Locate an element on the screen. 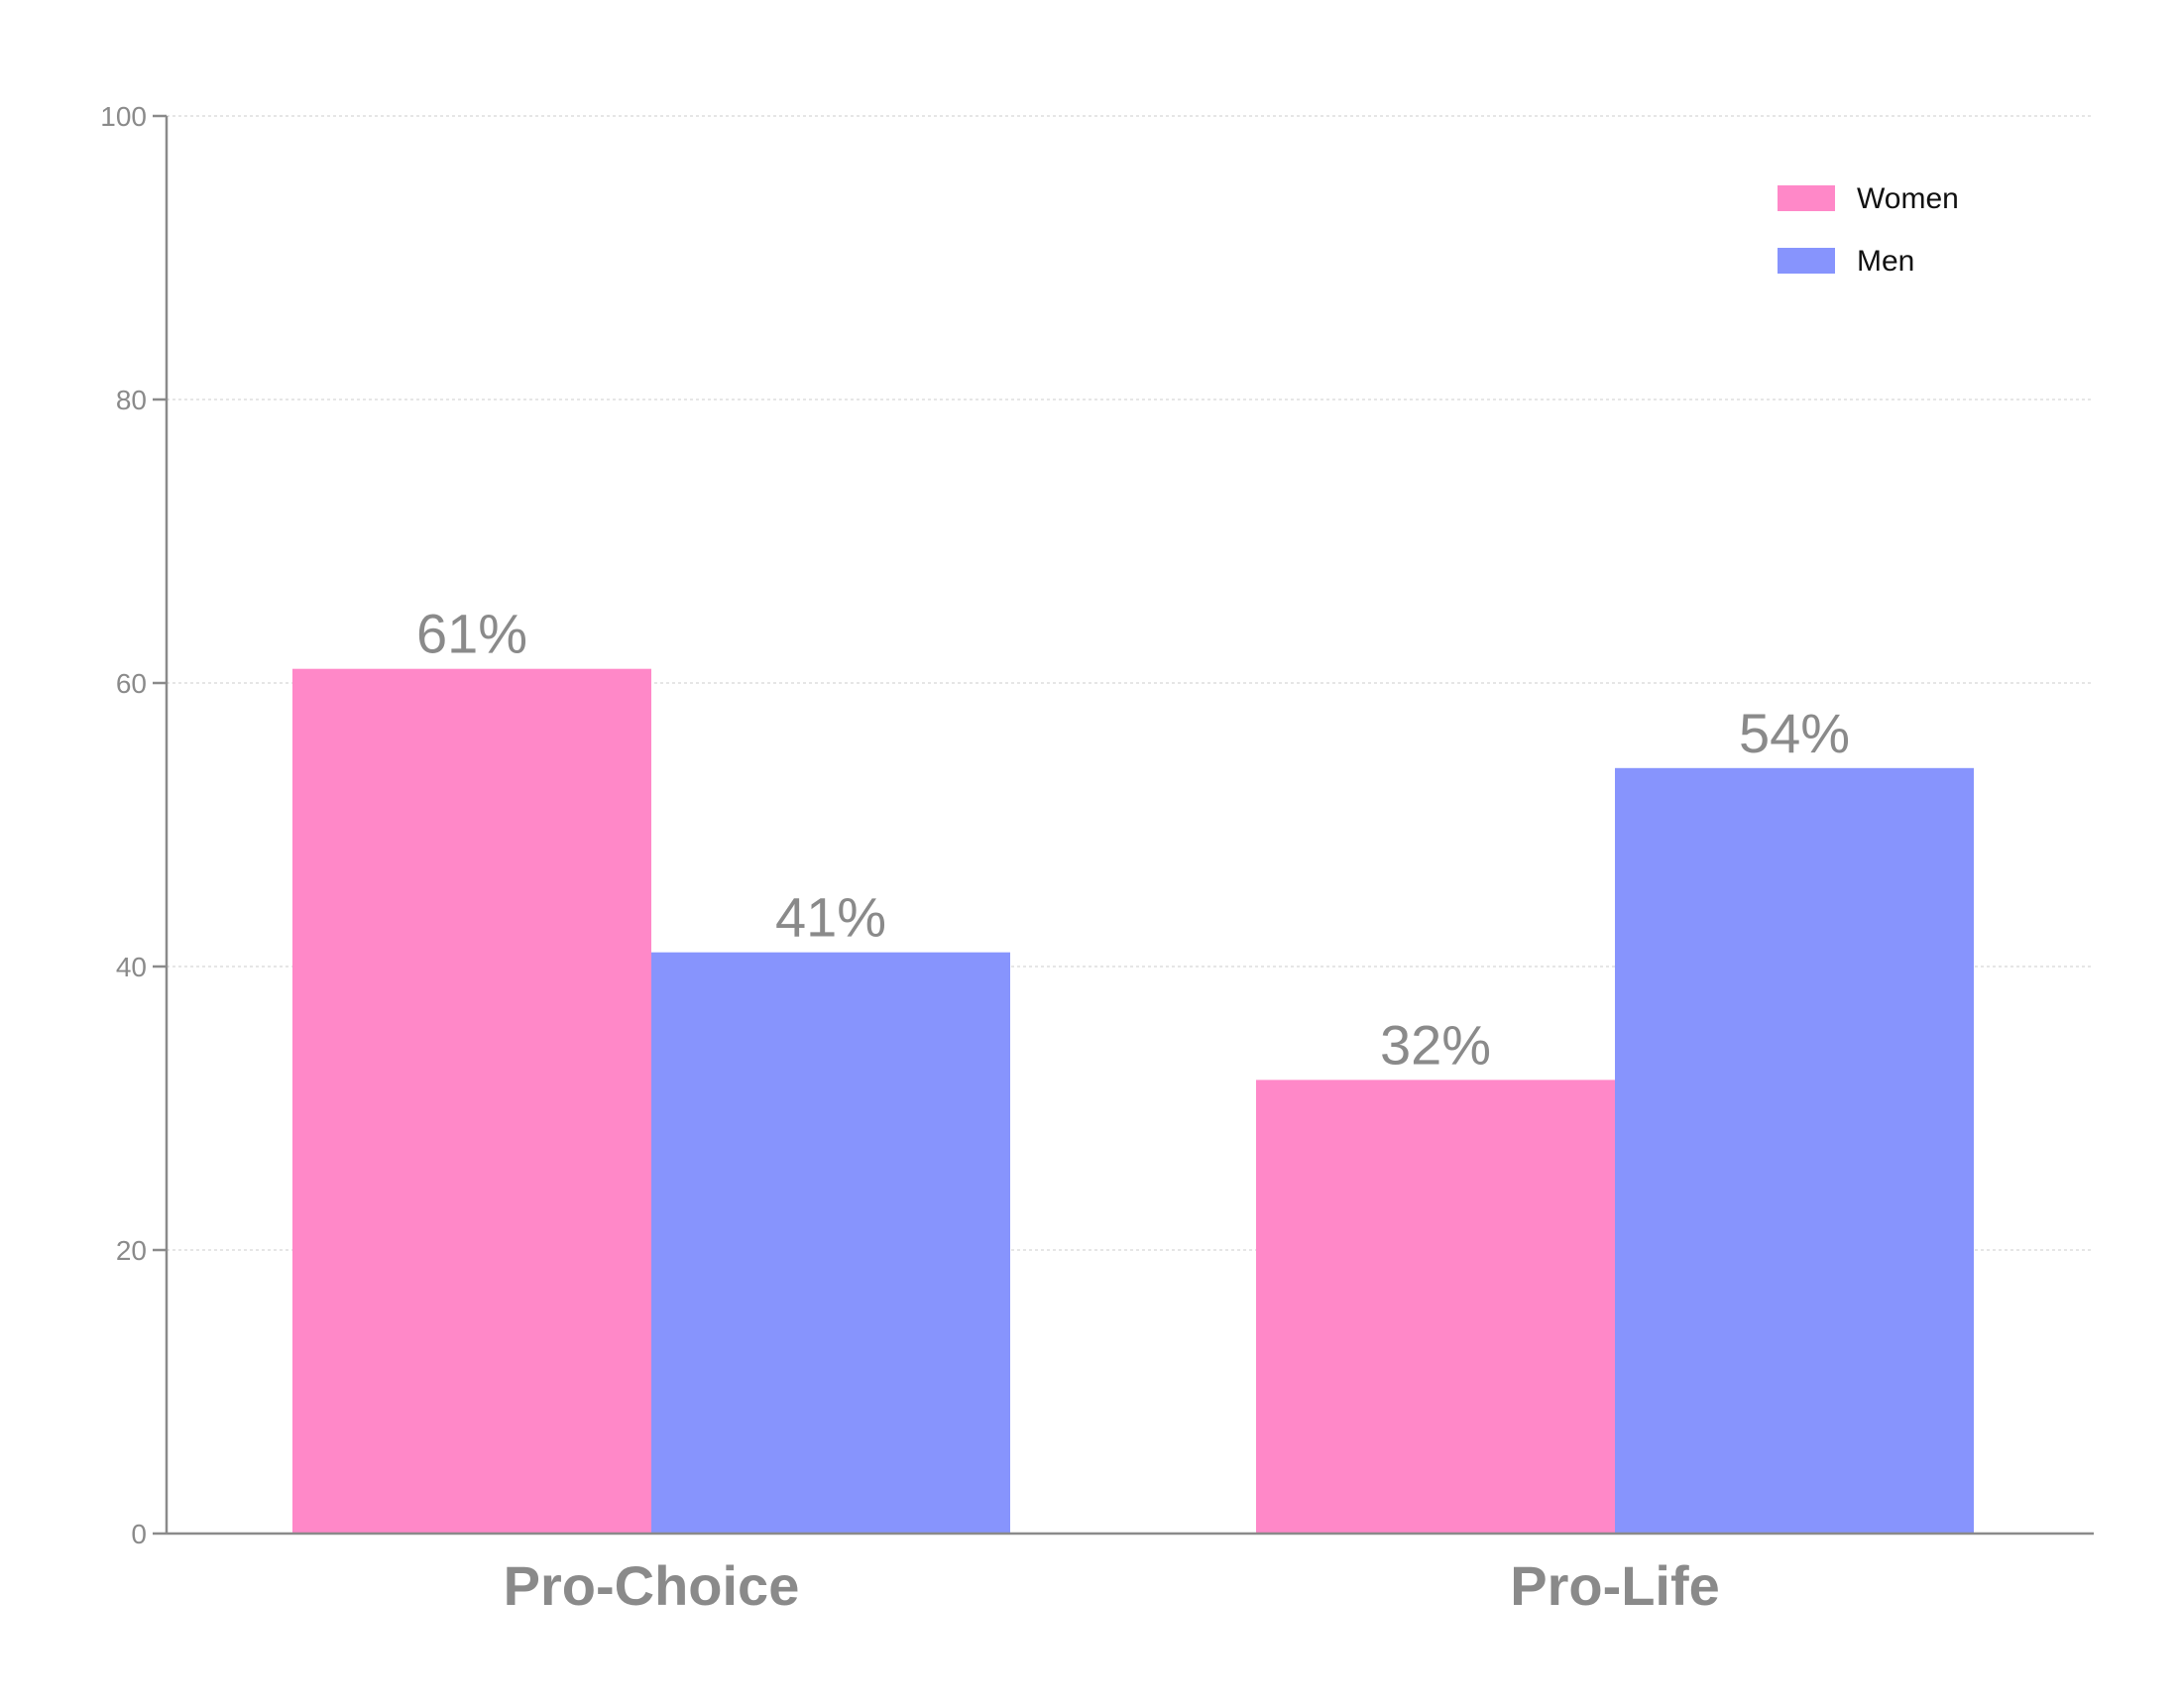 Image resolution: width=2181 pixels, height=1708 pixels. bar-men-pro-choice is located at coordinates (830, 1243).